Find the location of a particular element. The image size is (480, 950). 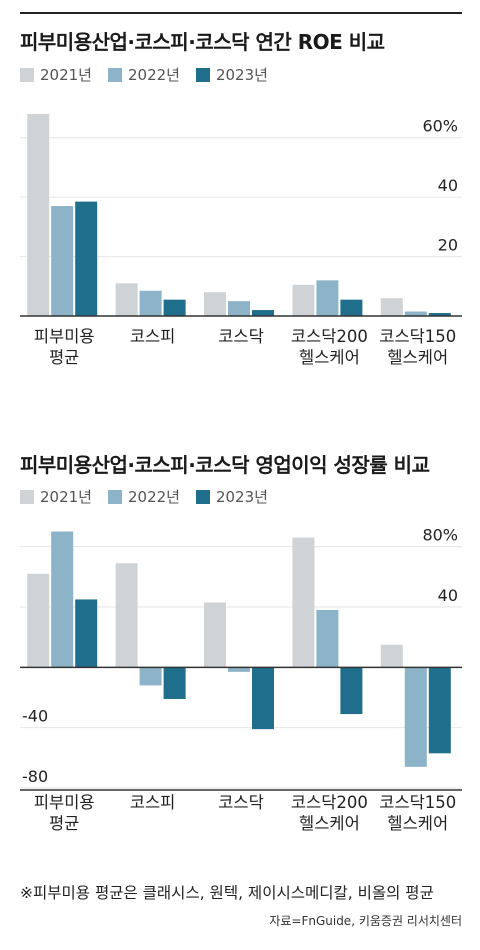

footnote: ※피부미용 평균은 클래시스, 원텍, 제이시스메디칼, 비올의 평균 is located at coordinates (227, 893).